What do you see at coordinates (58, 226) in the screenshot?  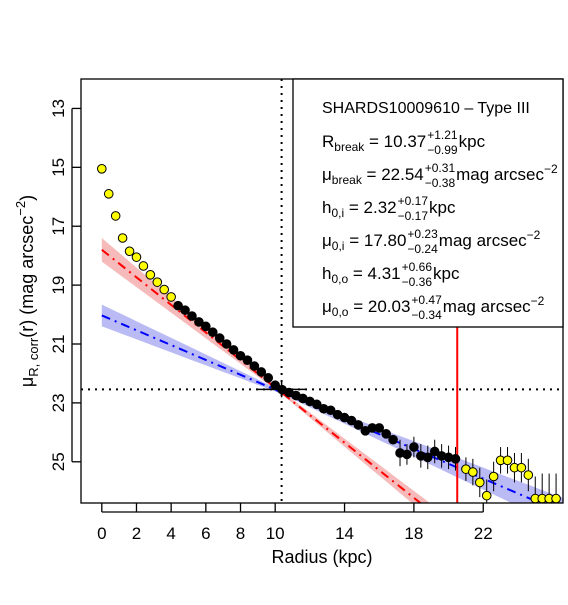 I see `y-tick-label: 17` at bounding box center [58, 226].